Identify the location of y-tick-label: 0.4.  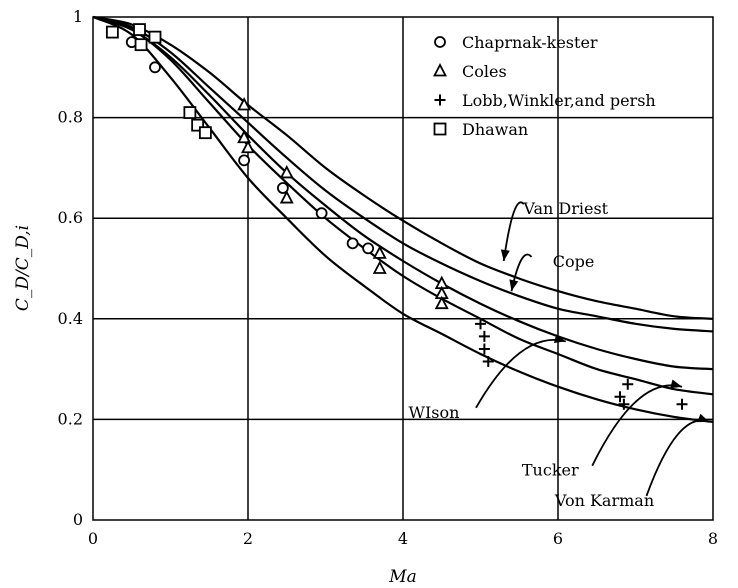
(70, 318).